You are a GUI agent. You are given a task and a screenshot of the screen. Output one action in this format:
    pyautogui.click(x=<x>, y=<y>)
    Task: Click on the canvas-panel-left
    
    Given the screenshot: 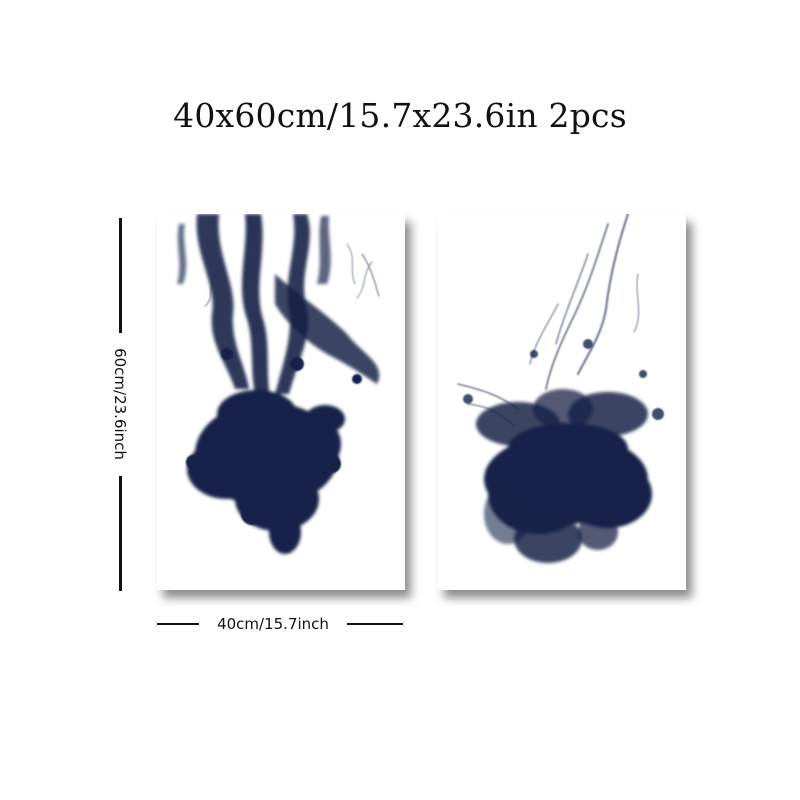 What is the action you would take?
    pyautogui.click(x=281, y=402)
    